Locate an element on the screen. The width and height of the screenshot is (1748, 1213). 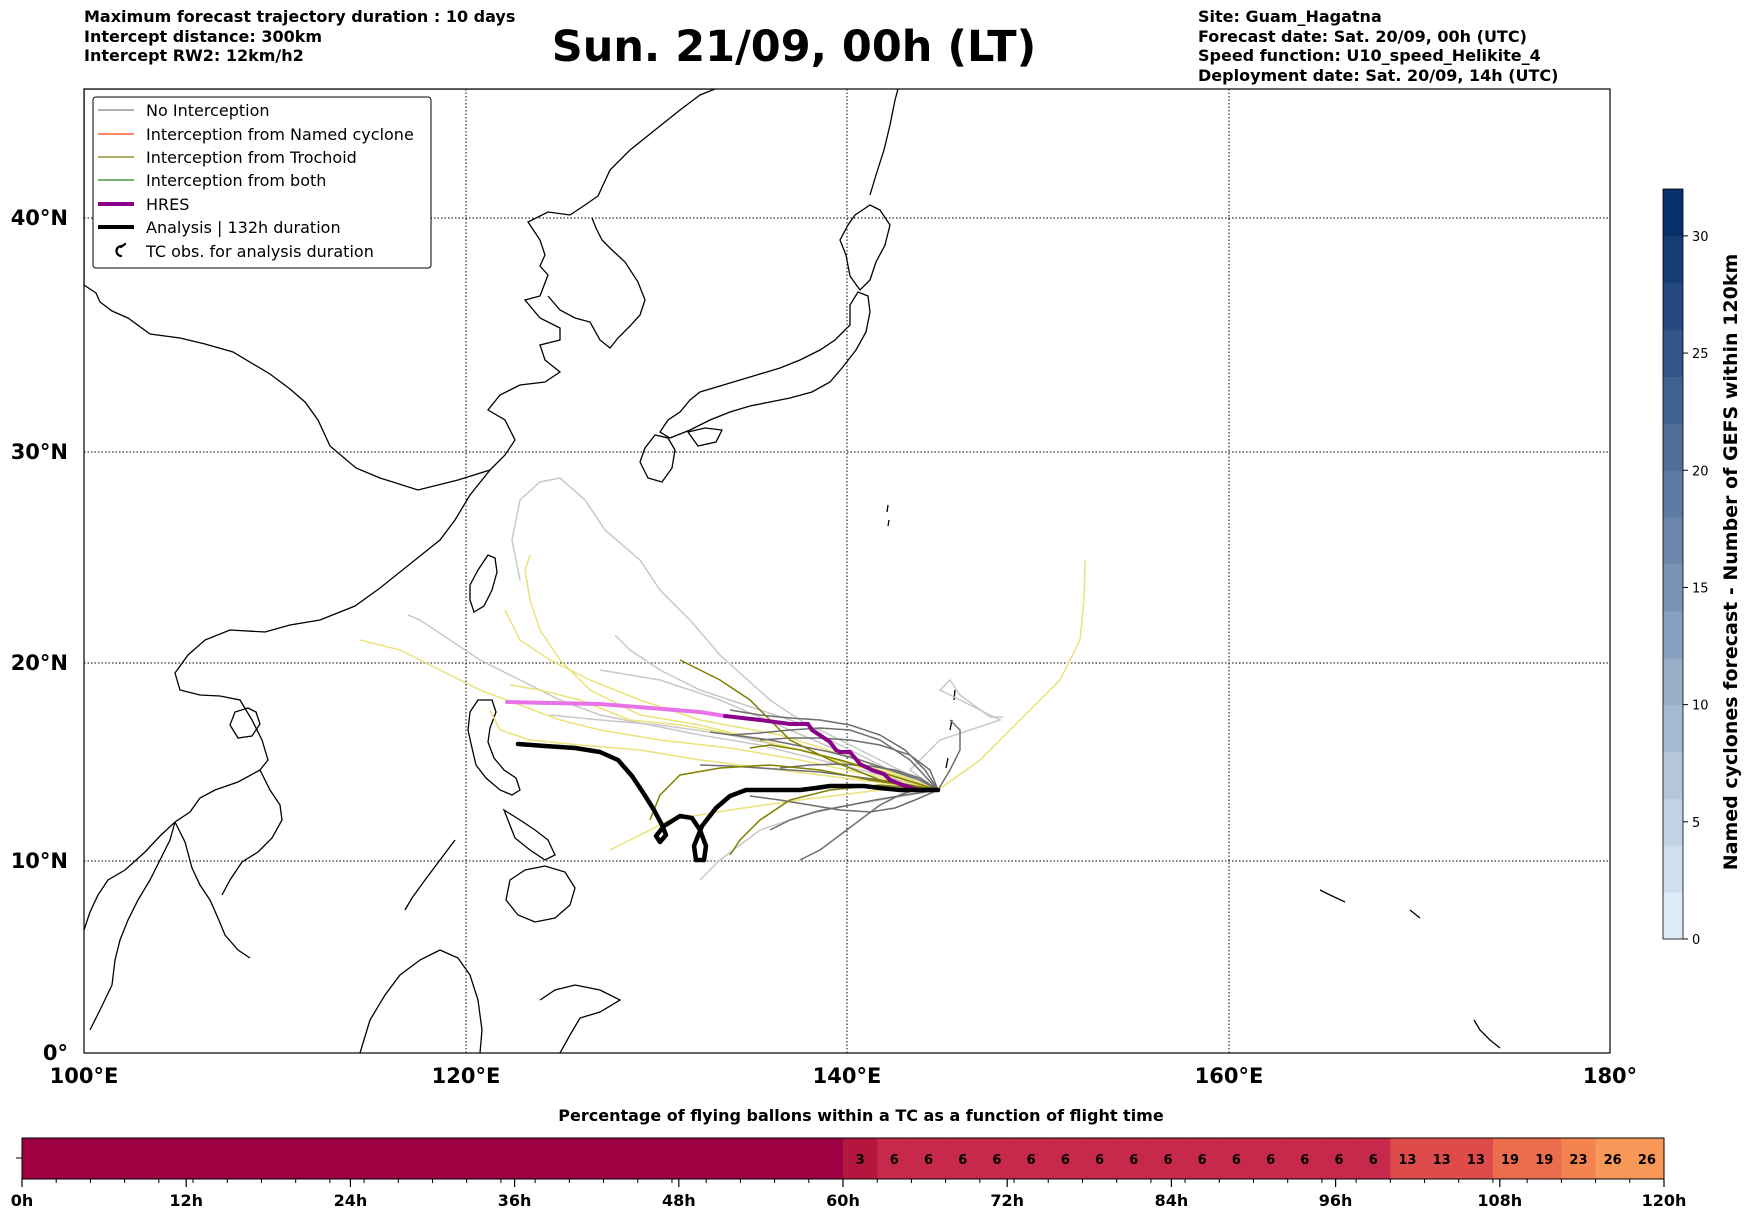
coastline-vietnam is located at coordinates (252, 832).